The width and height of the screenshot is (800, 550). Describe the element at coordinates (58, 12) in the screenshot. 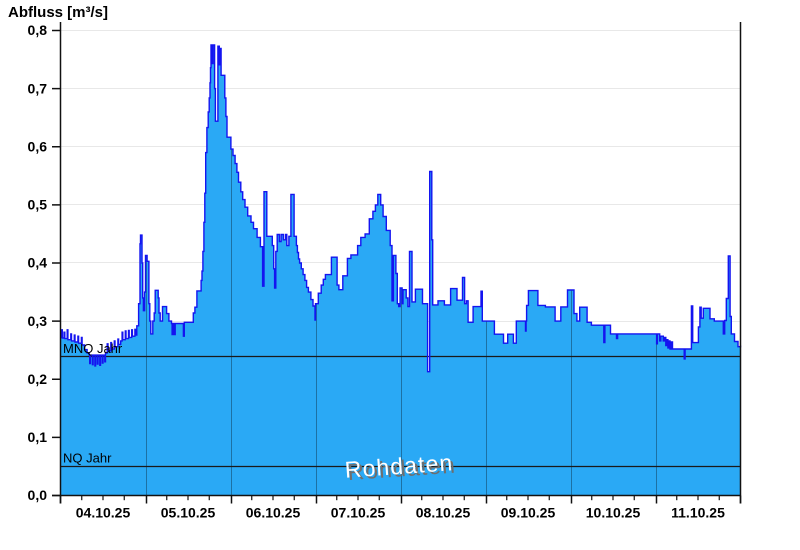

I see `svg-text: Abfluss [m³/s]` at that location.